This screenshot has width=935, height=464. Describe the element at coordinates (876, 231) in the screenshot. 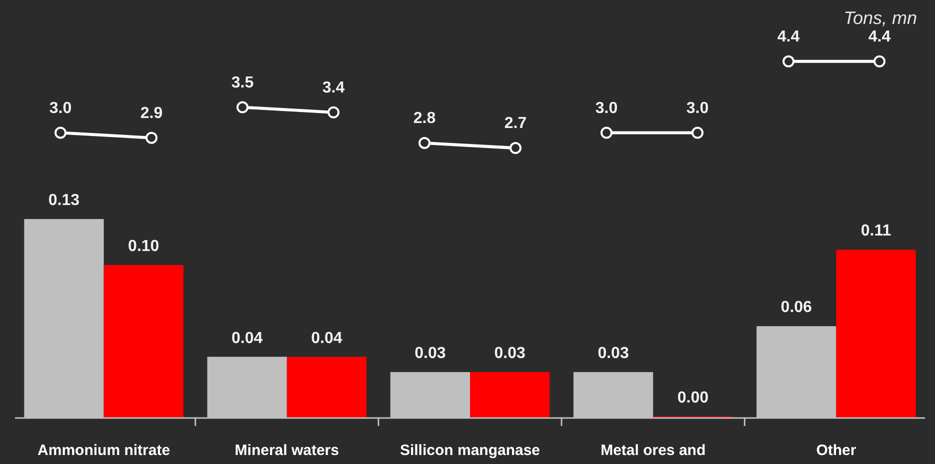

I see `data-label: 0.11` at that location.